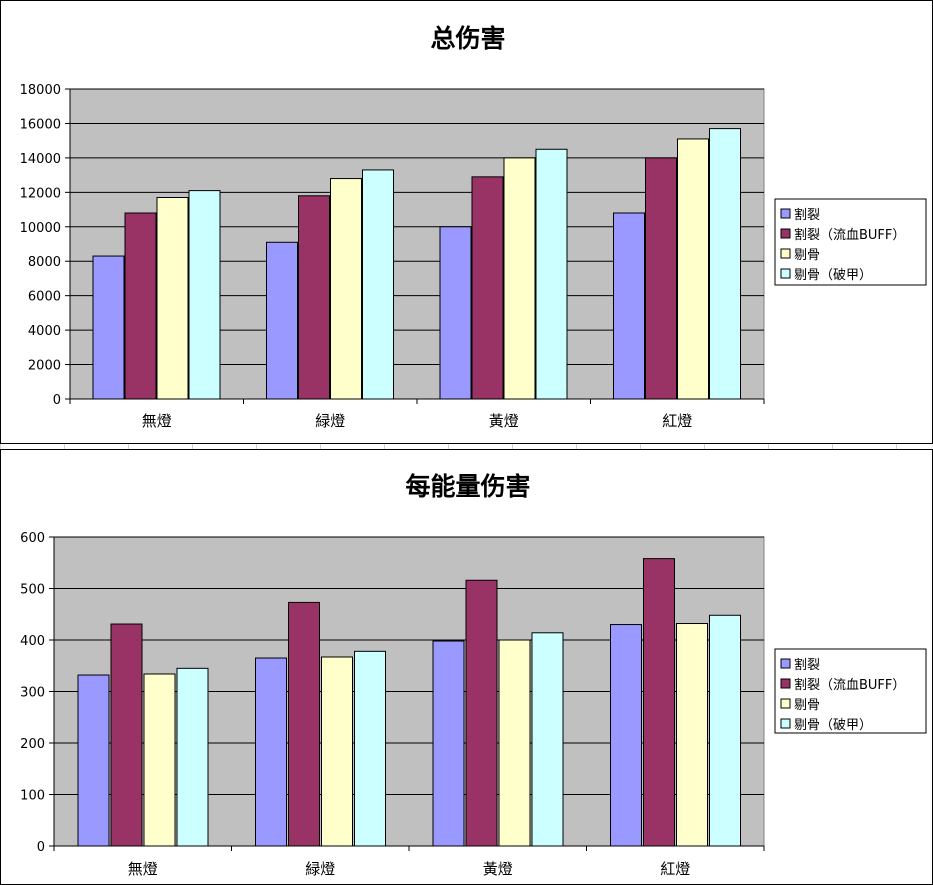  Describe the element at coordinates (44, 297) in the screenshot. I see `chart1-y-tick-label: 6000` at that location.